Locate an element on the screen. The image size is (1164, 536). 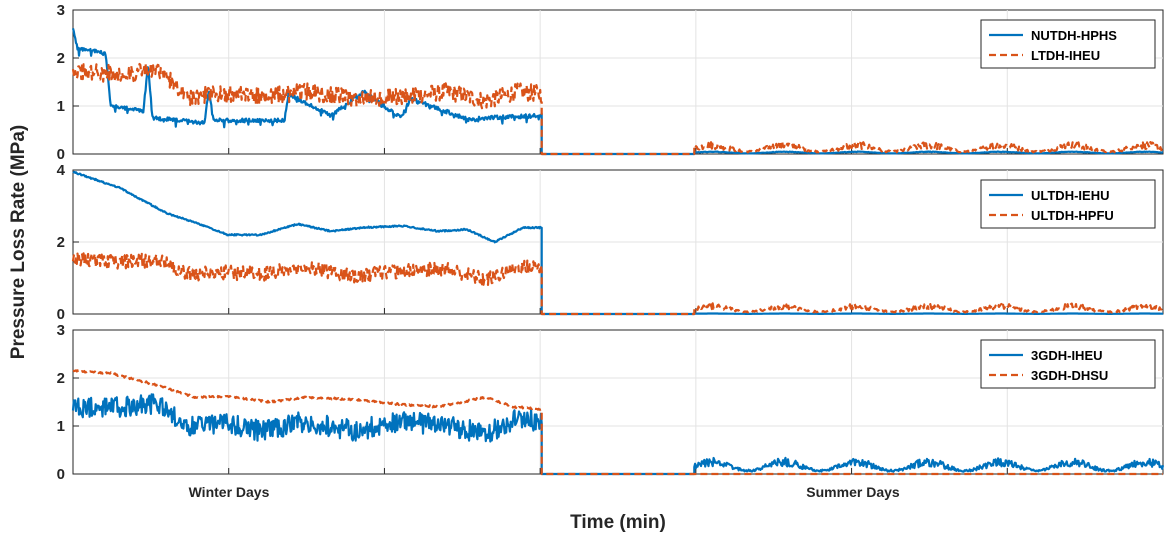
x-tick-label-winter: Winter Days is located at coordinates (229, 492).